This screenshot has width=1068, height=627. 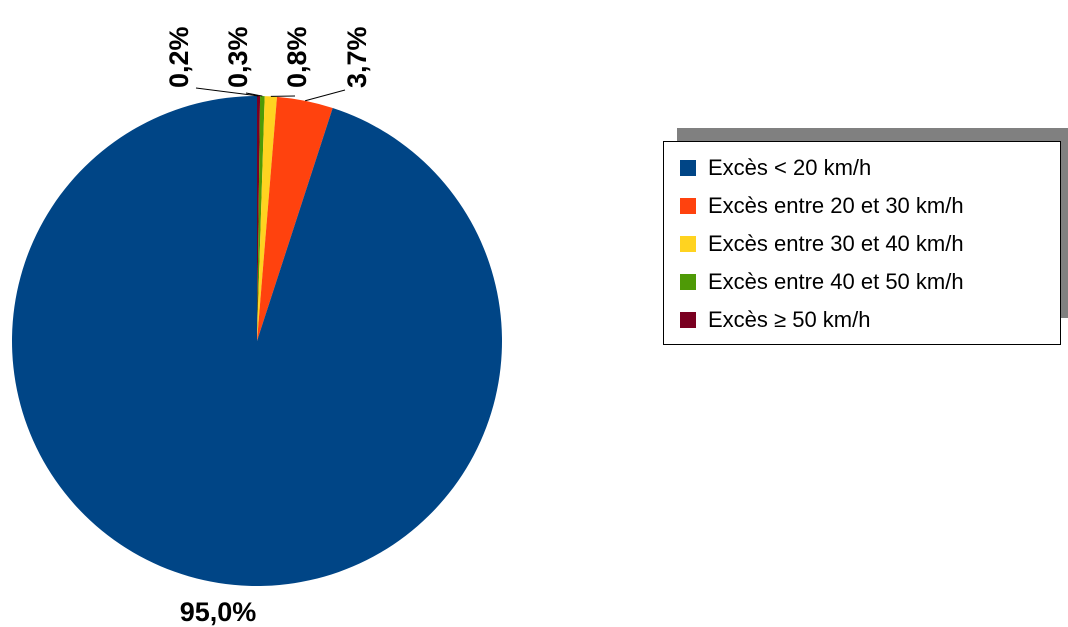 I want to click on data-label: 95,0%, so click(x=218, y=612).